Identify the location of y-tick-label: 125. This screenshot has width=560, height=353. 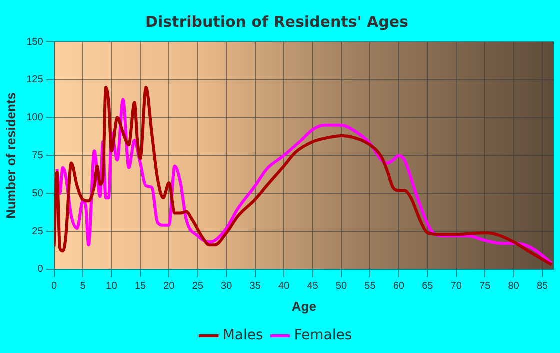
(35, 80).